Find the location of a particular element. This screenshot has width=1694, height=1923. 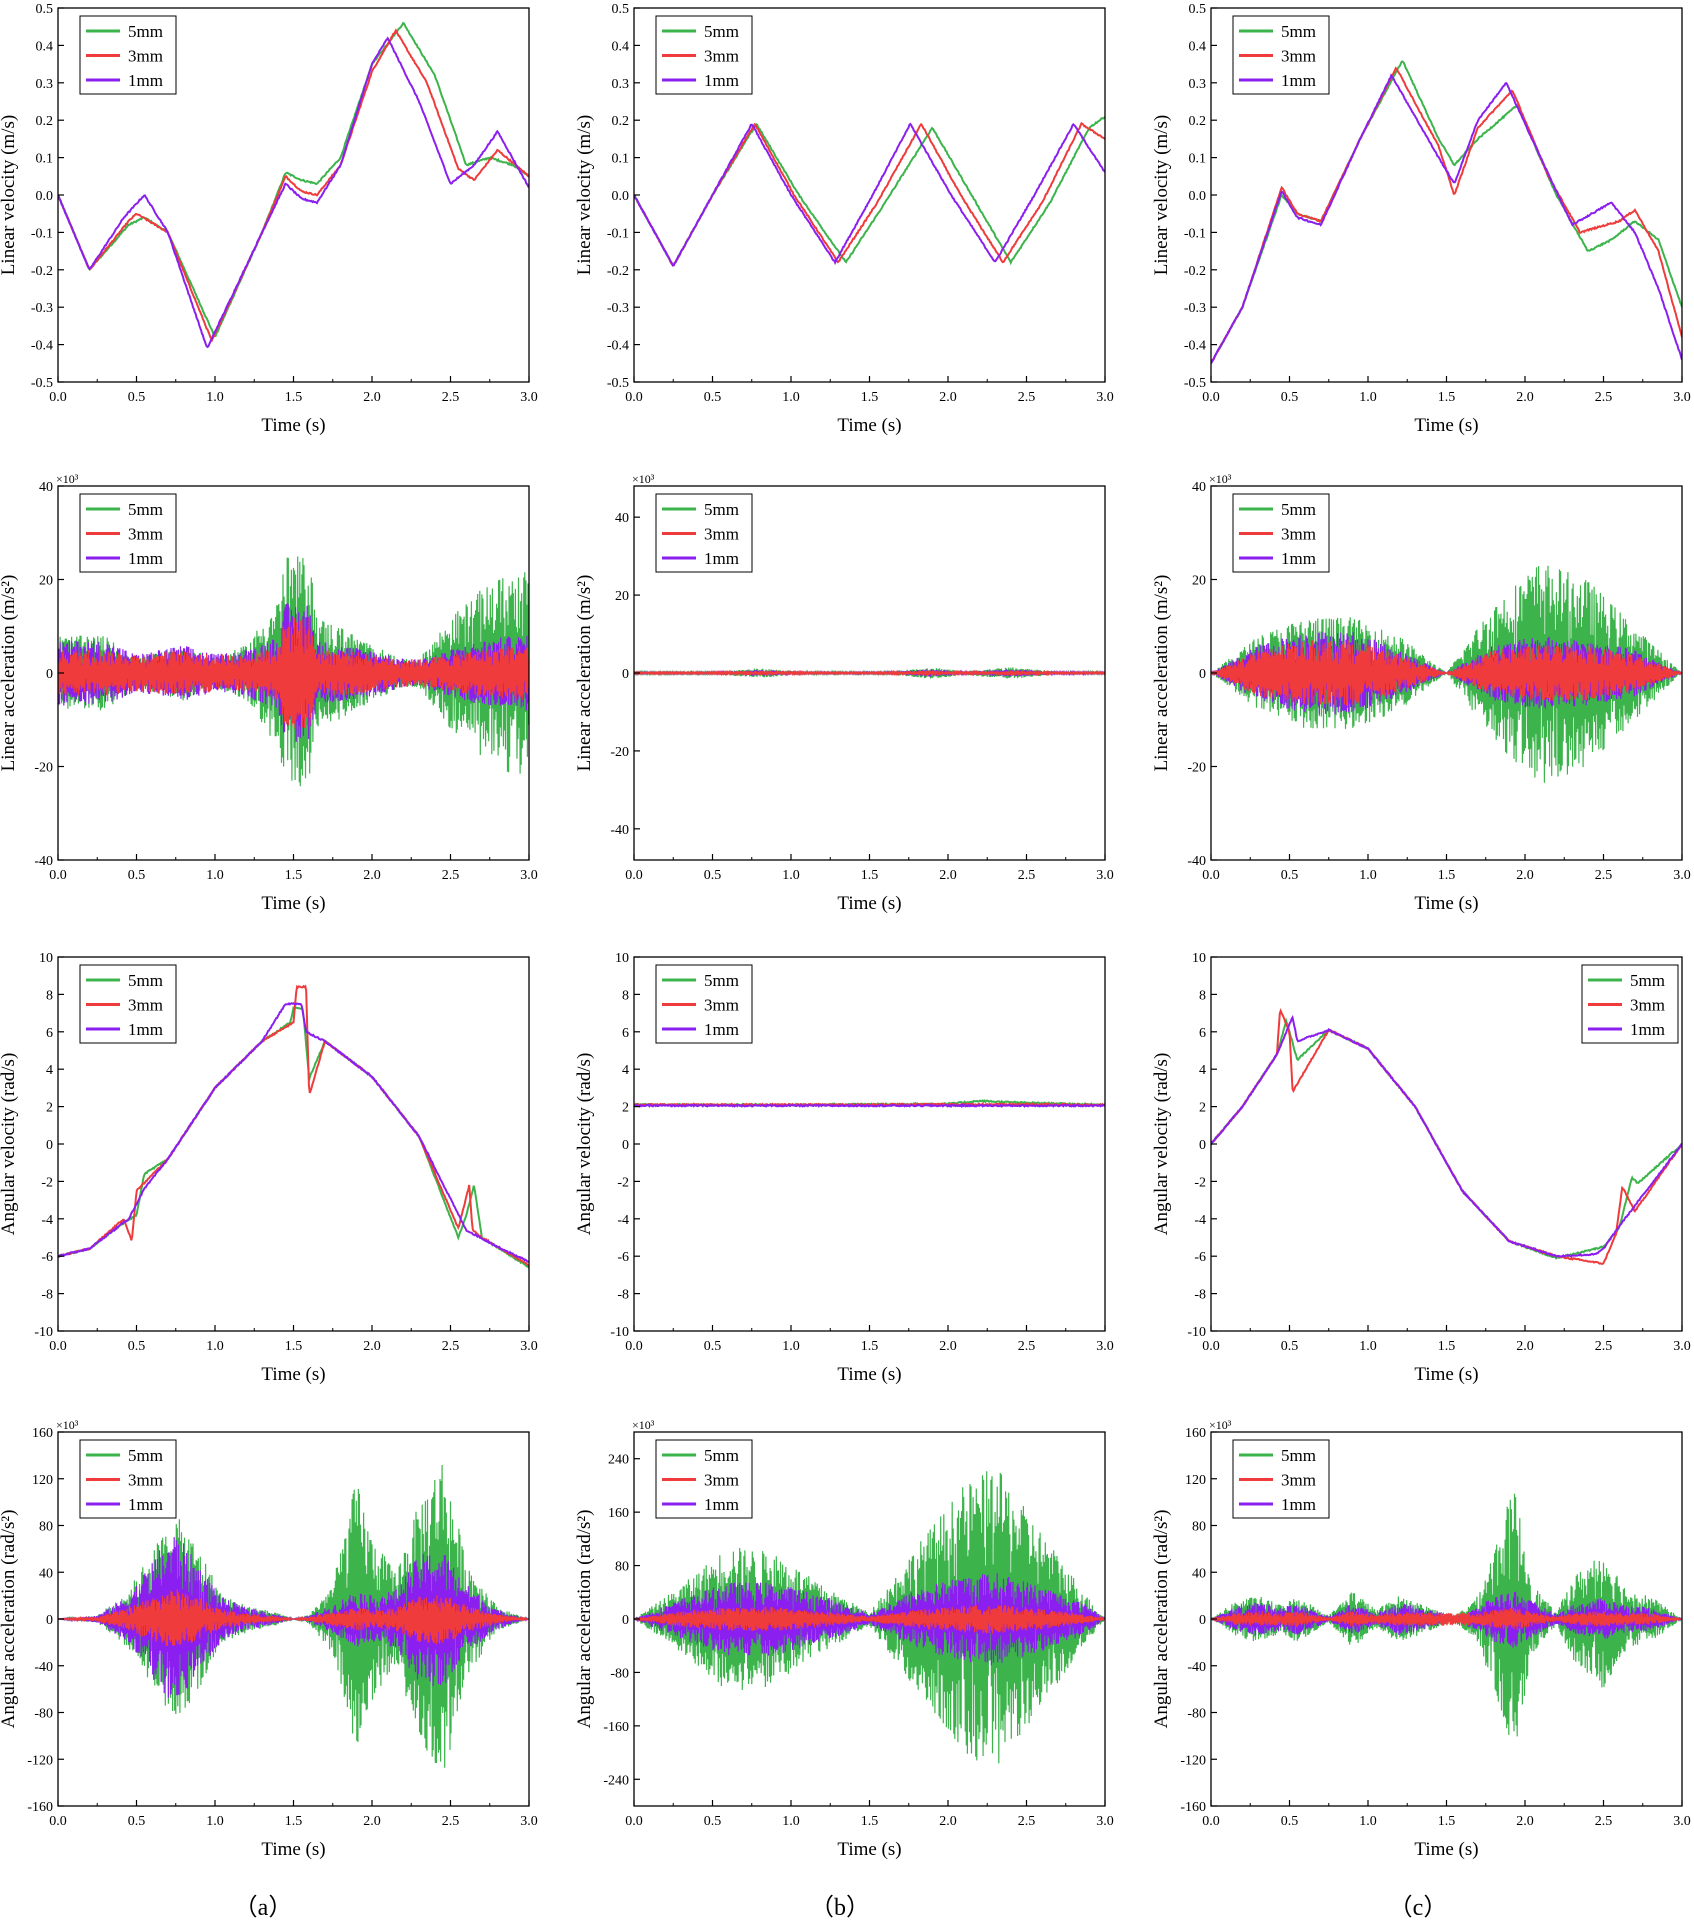

y-tick-label: -10 is located at coordinates (43, 1332).